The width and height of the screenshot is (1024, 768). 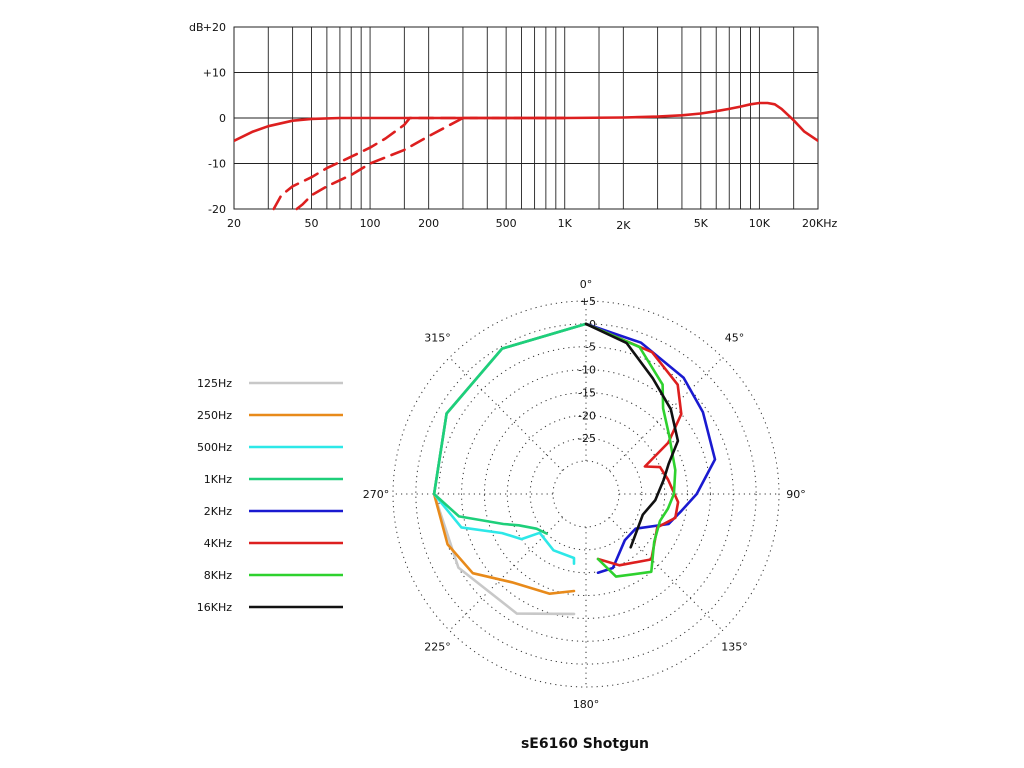 What do you see at coordinates (222, 118) in the screenshot?
I see `y-tick-label: 0` at bounding box center [222, 118].